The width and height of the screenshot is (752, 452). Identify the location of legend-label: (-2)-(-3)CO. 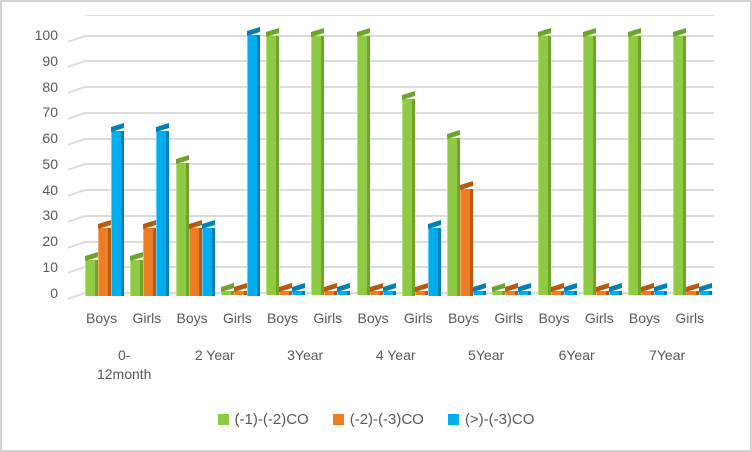
(386, 419).